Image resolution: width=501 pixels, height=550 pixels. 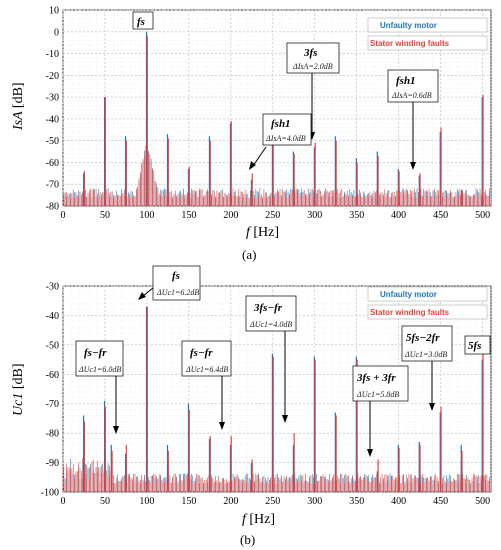 I want to click on y-tick-label: -10, so click(x=52, y=54).